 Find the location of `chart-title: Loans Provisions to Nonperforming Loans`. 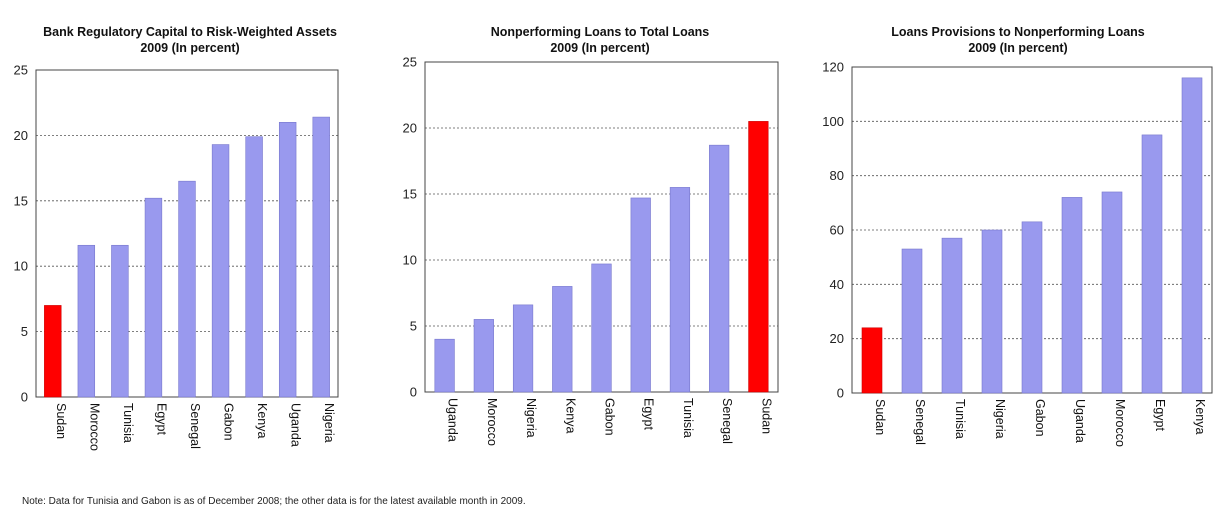

chart-title: Loans Provisions to Nonperforming Loans is located at coordinates (1018, 32).